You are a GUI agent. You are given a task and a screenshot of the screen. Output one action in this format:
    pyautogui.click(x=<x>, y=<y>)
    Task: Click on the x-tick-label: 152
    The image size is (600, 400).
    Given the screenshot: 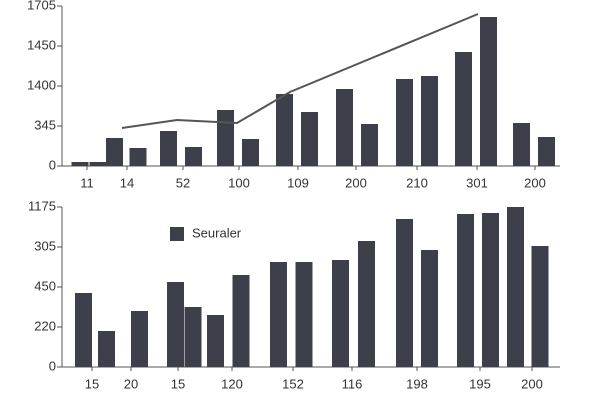 What is the action you would take?
    pyautogui.click(x=293, y=383)
    